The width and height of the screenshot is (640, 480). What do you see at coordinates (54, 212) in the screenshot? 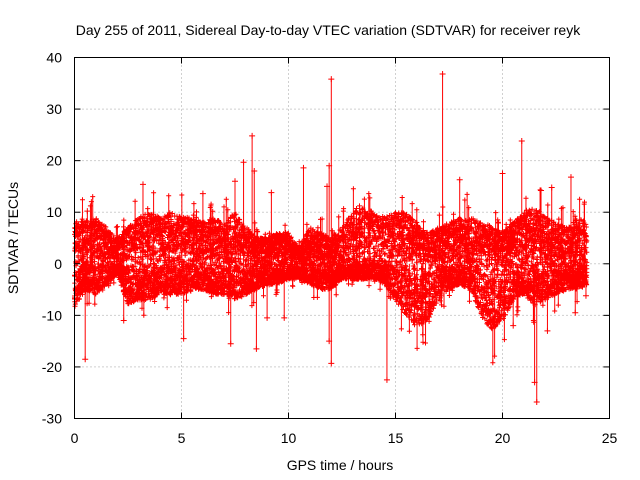
I see `y-tick-label: 10` at bounding box center [54, 212].